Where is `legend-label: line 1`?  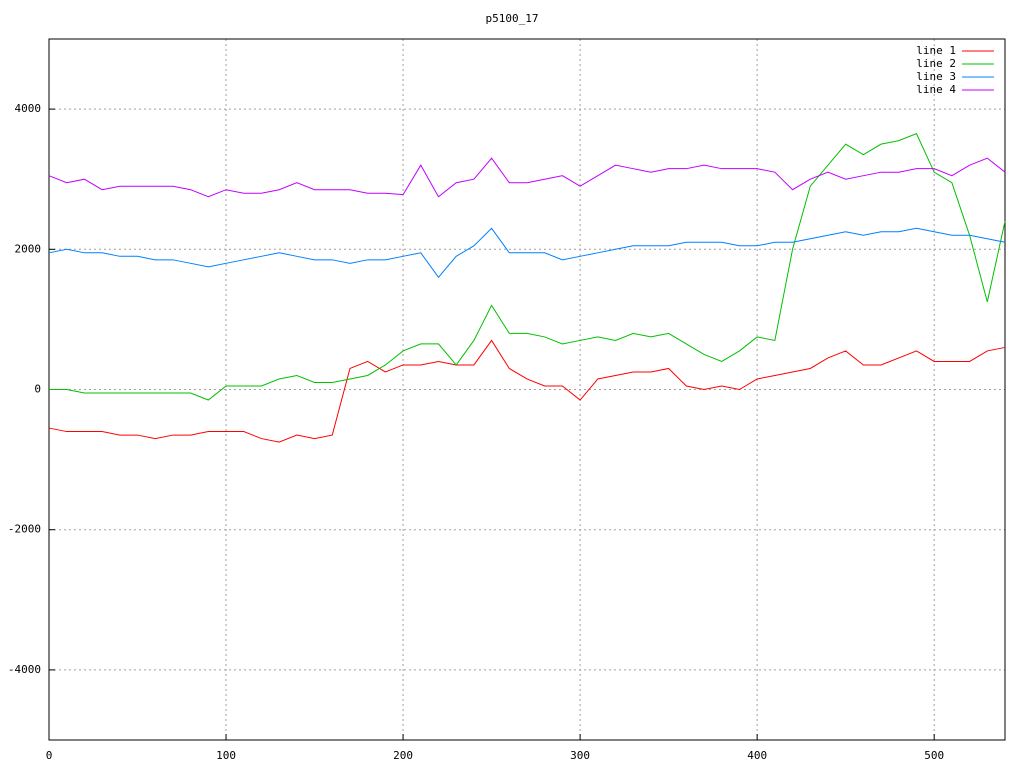 legend-label: line 1 is located at coordinates (936, 50).